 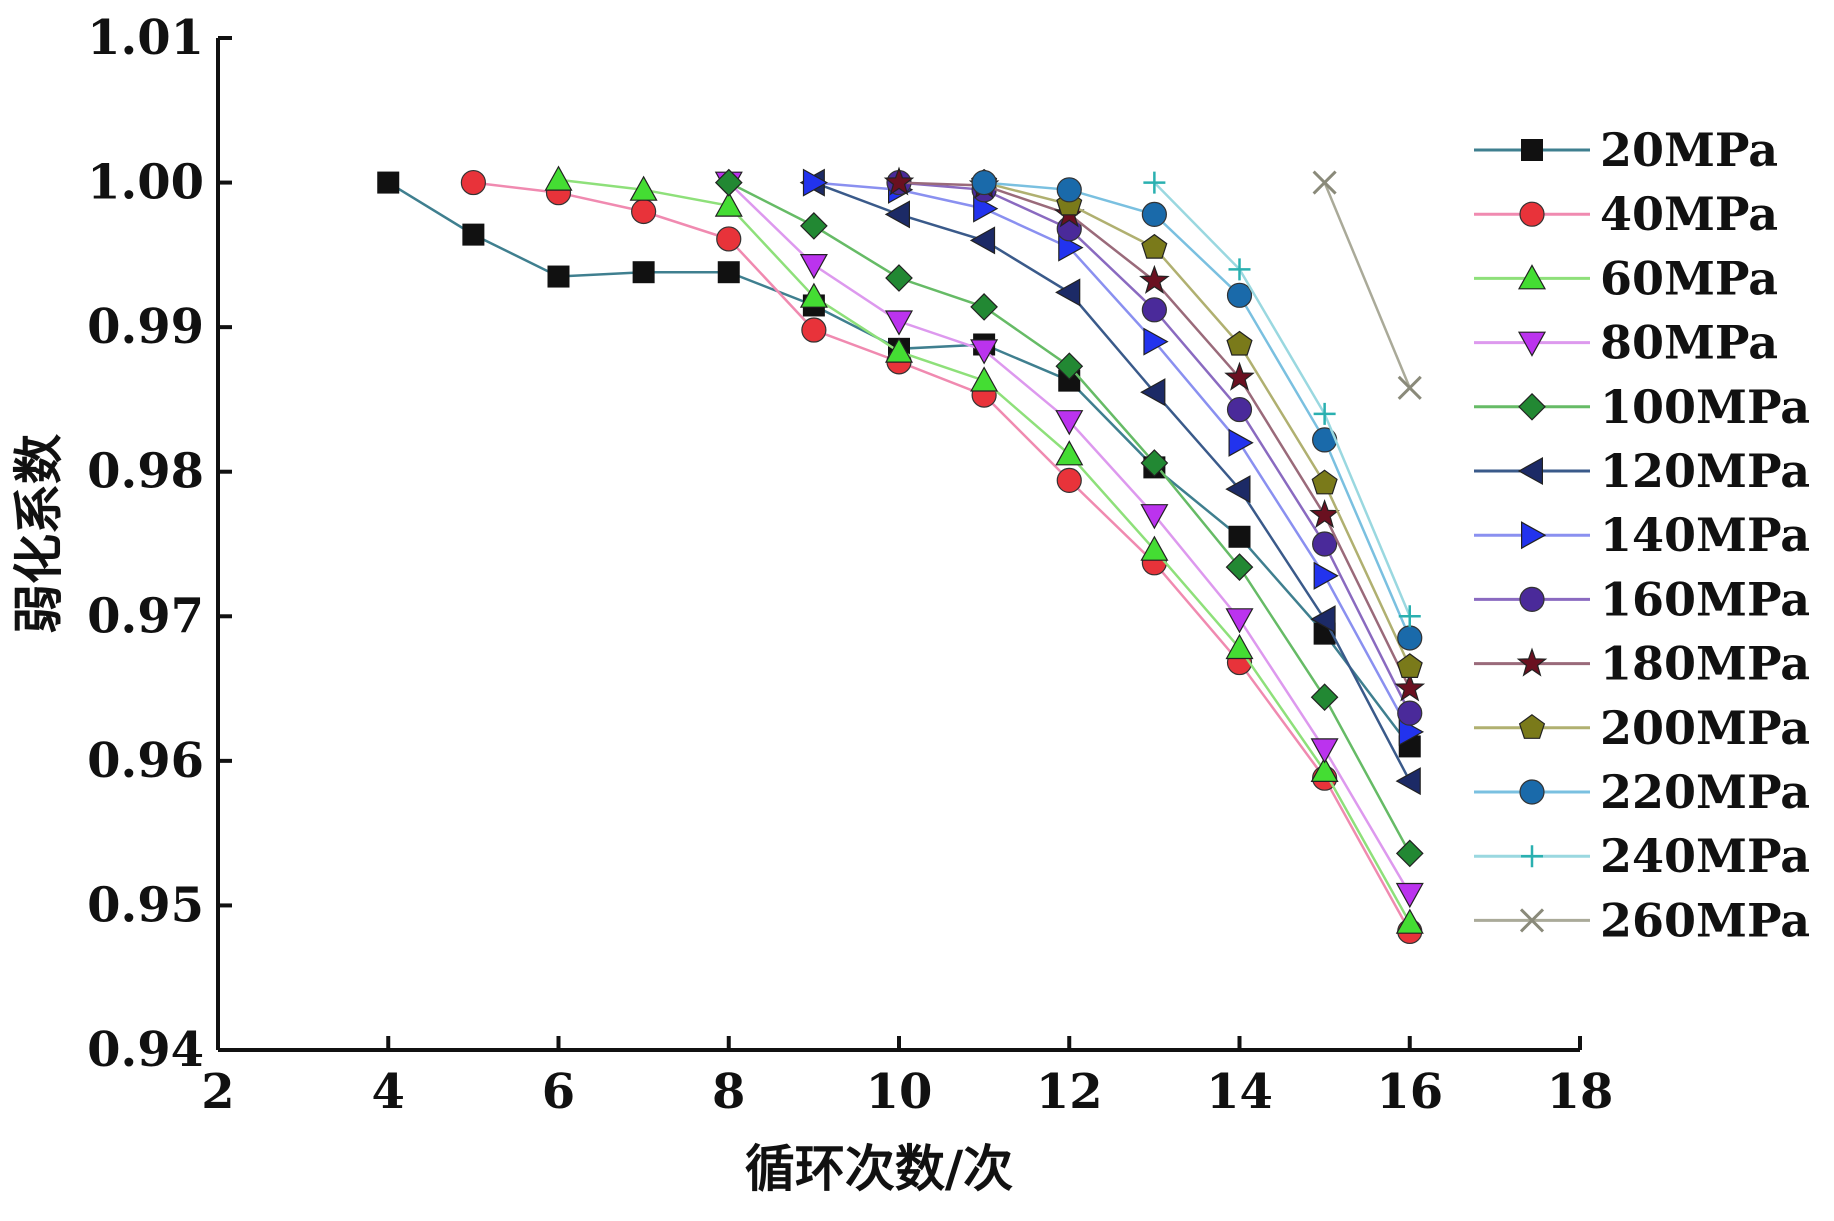 What do you see at coordinates (1626, 214) in the screenshot?
I see `legend-item: 40MPa` at bounding box center [1626, 214].